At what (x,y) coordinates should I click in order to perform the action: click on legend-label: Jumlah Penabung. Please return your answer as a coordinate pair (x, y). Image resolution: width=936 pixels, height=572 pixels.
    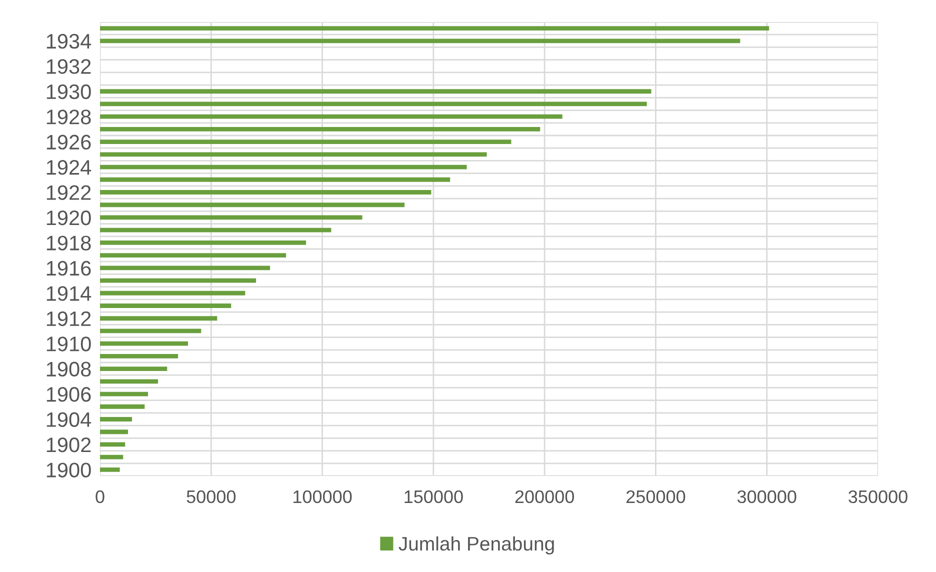
    Looking at the image, I should click on (476, 545).